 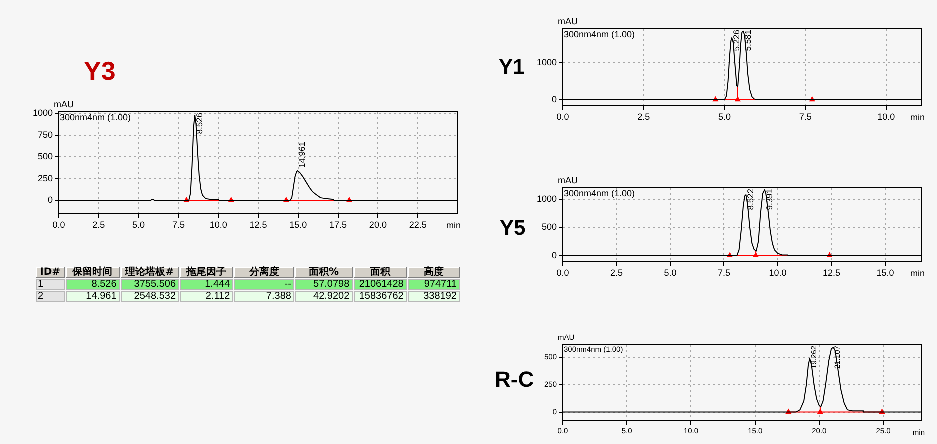 What do you see at coordinates (264, 272) in the screenshot?
I see `category-label: 分离度` at bounding box center [264, 272].